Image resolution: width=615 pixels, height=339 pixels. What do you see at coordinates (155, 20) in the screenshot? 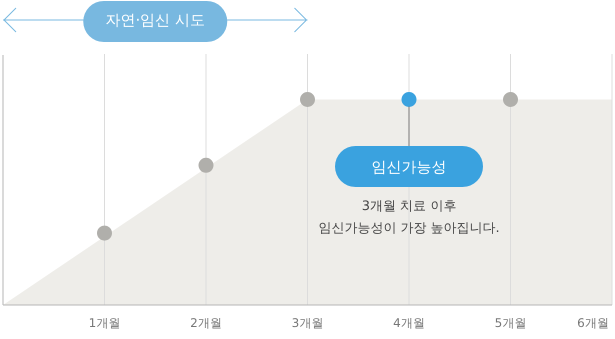
I see `text: 자연·임신 시도` at bounding box center [155, 20].